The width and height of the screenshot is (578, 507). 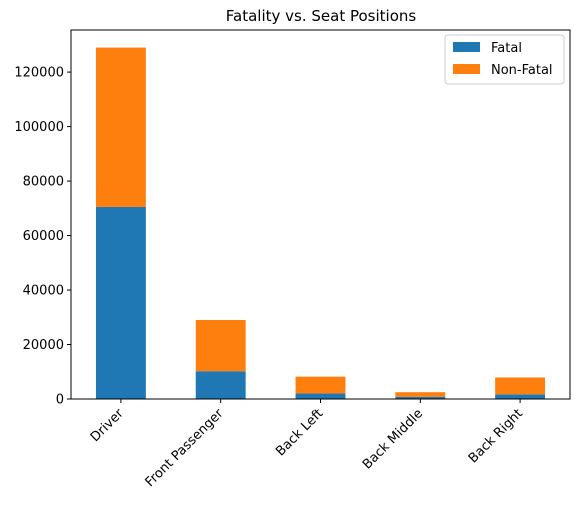 What do you see at coordinates (299, 432) in the screenshot?
I see `x-tick-label: Back Left` at bounding box center [299, 432].